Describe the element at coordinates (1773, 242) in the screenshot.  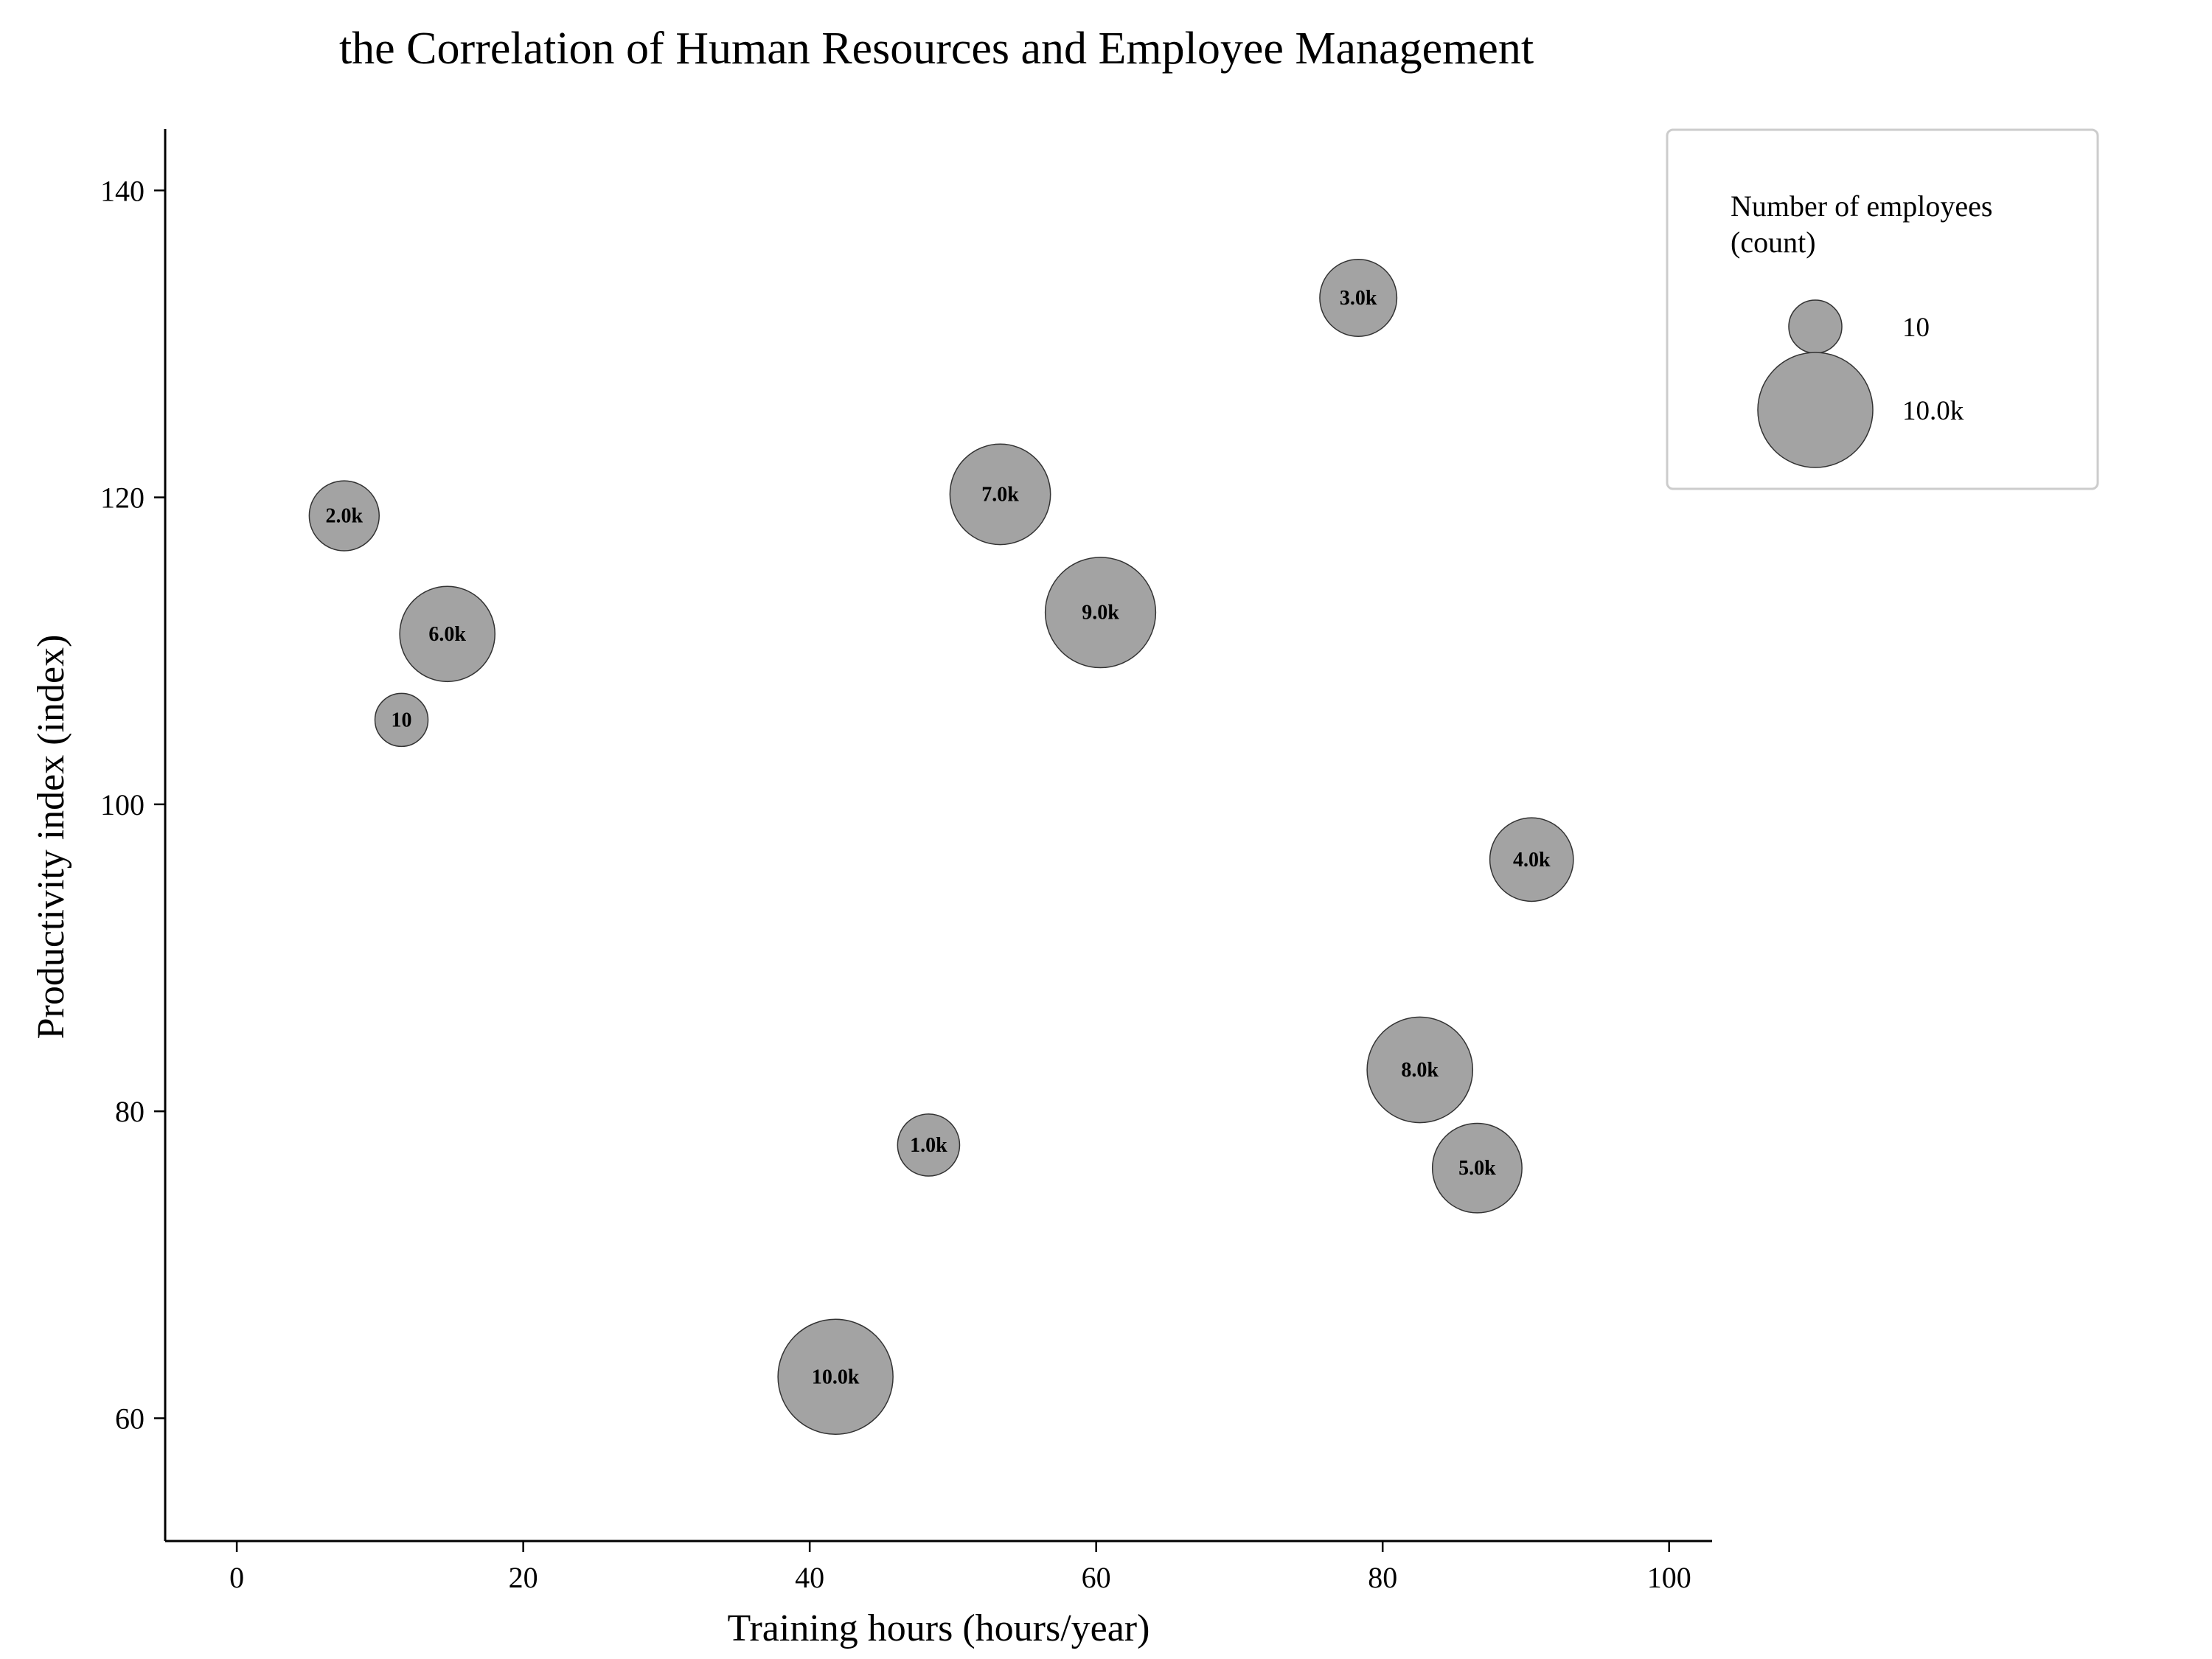
I see `legend-title-line-2: (count)` at that location.